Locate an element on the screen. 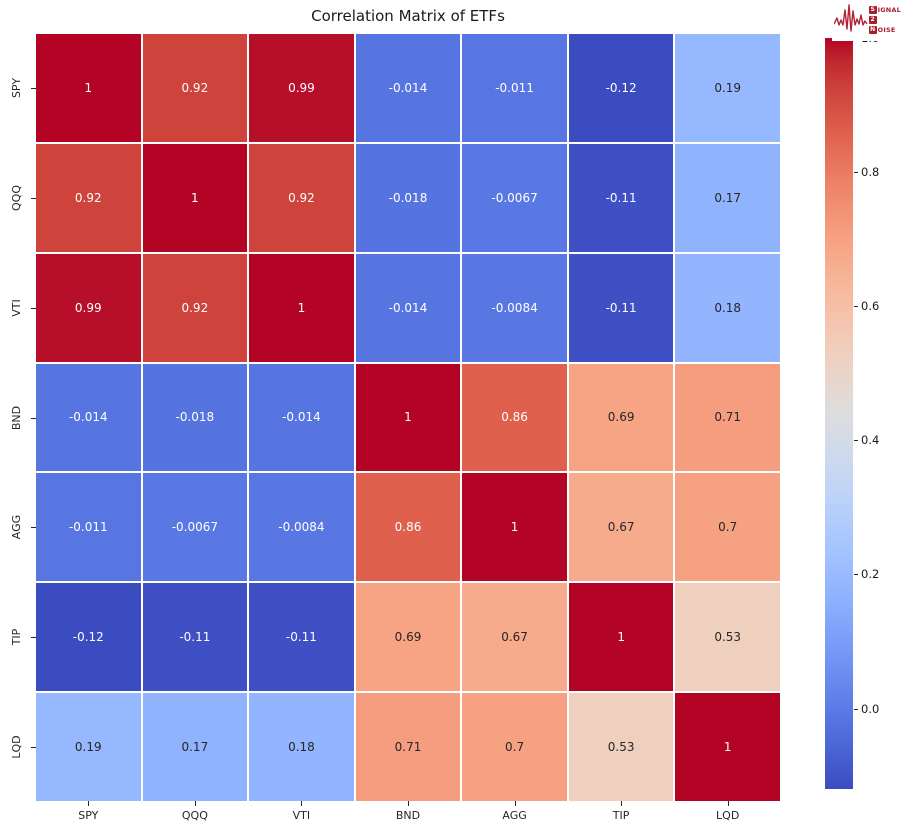  heatmap-cell-QQQ-VTI: 0.92 is located at coordinates (301, 197).